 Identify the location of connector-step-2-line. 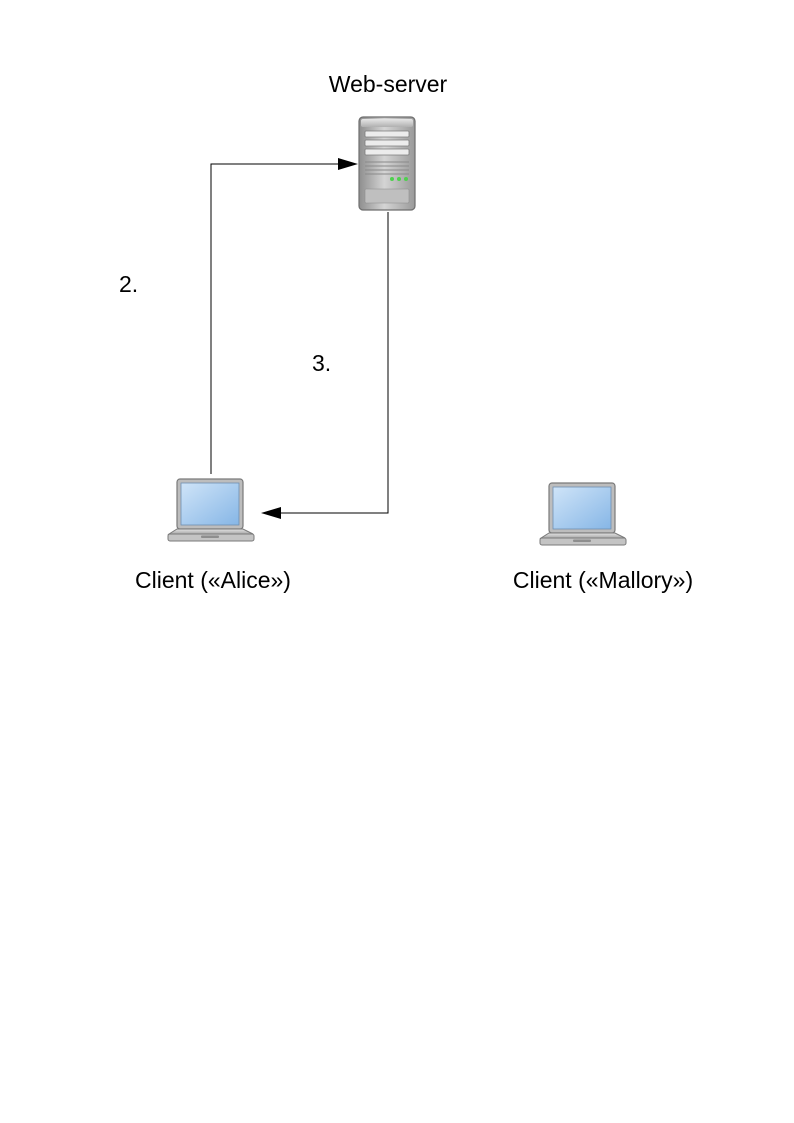
(274, 318).